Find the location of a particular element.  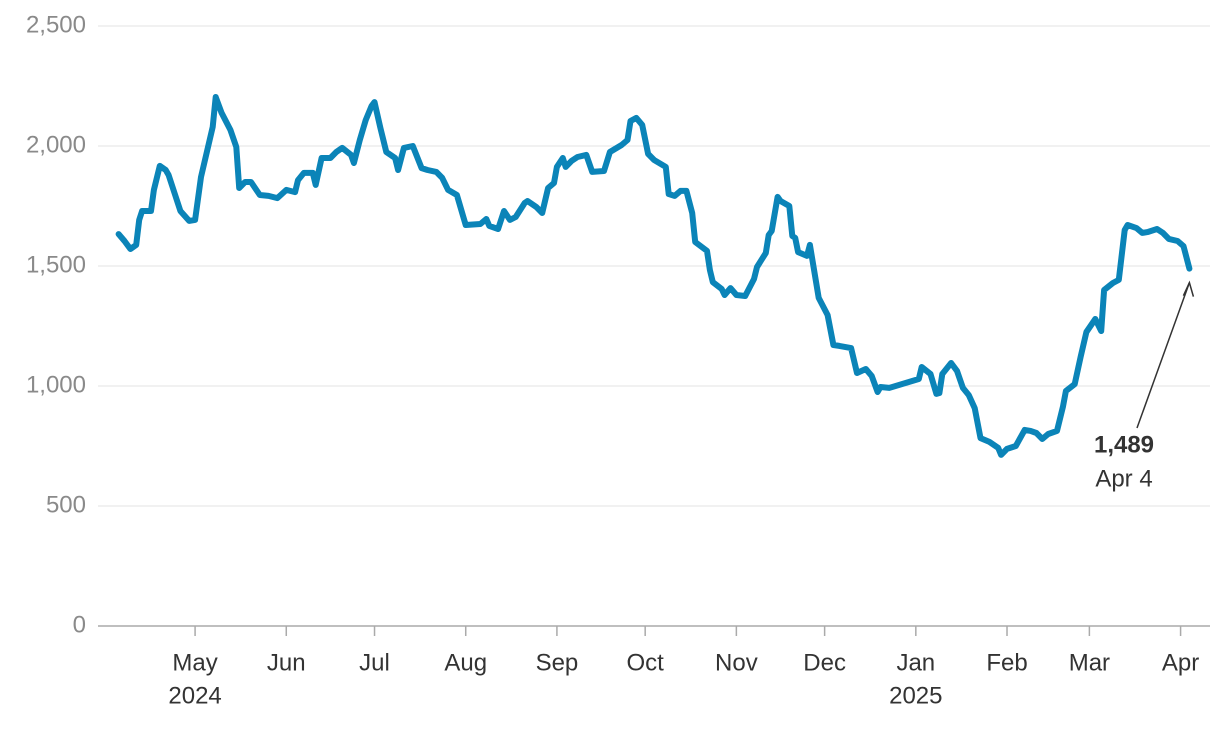

x-tick-label: Nov is located at coordinates (736, 662).